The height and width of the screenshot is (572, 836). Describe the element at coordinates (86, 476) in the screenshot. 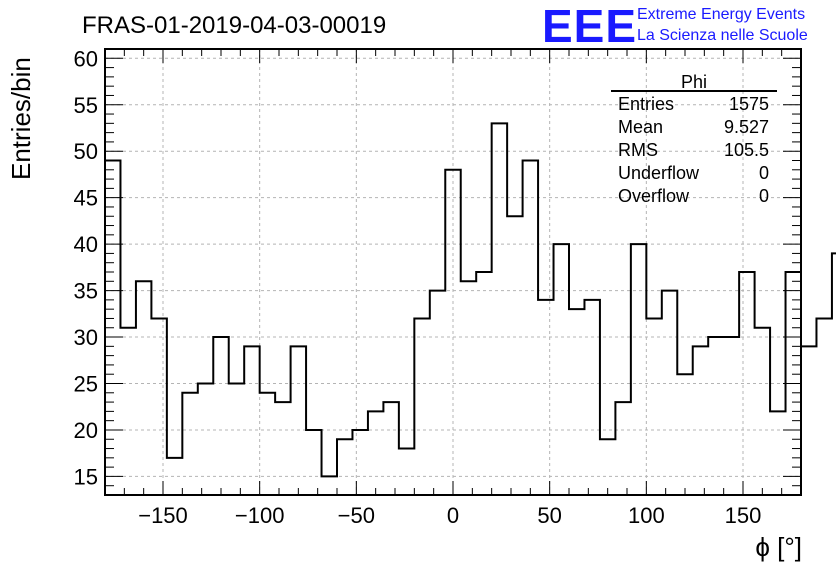

I see `y-tick-label: 15` at that location.